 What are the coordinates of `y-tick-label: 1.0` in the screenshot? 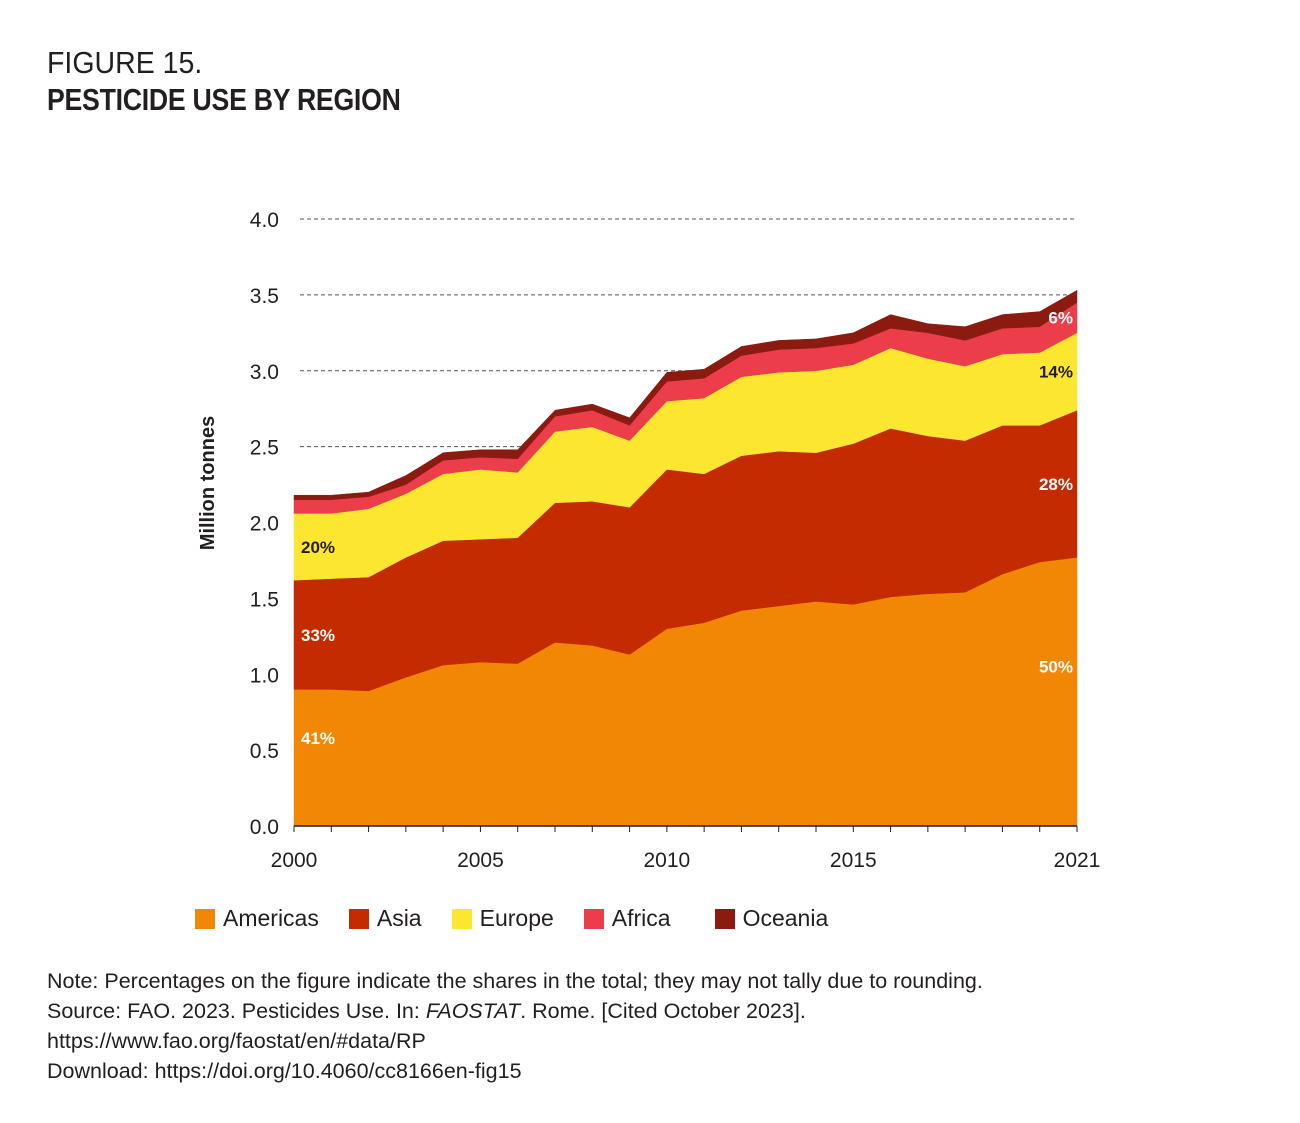 It's located at (264, 675).